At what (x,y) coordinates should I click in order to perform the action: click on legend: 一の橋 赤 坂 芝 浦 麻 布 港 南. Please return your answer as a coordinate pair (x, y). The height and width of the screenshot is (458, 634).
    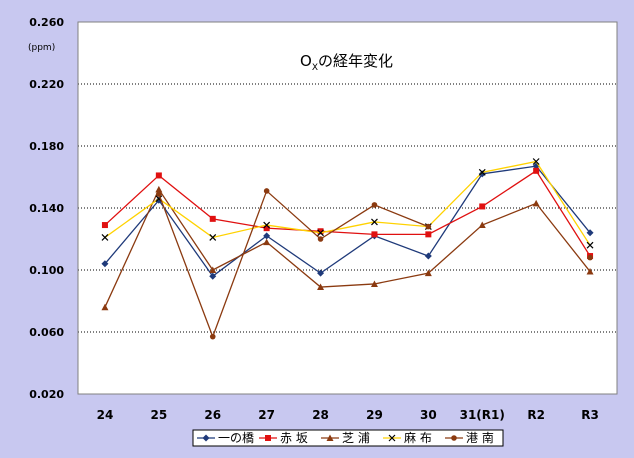
    Looking at the image, I should click on (348, 438).